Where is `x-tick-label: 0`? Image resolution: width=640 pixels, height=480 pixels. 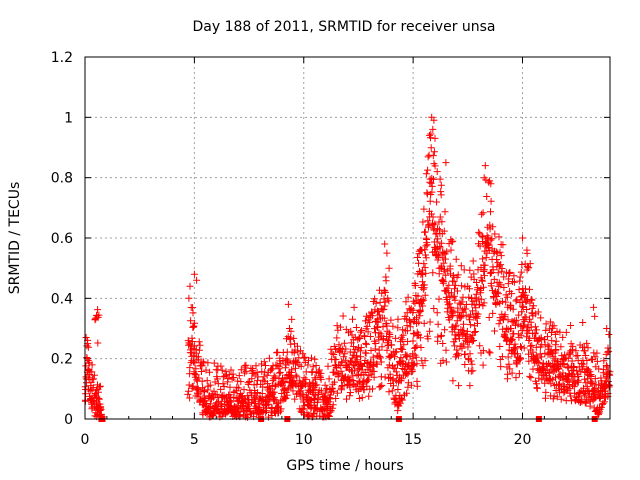
x-tick-label: 0 is located at coordinates (85, 440).